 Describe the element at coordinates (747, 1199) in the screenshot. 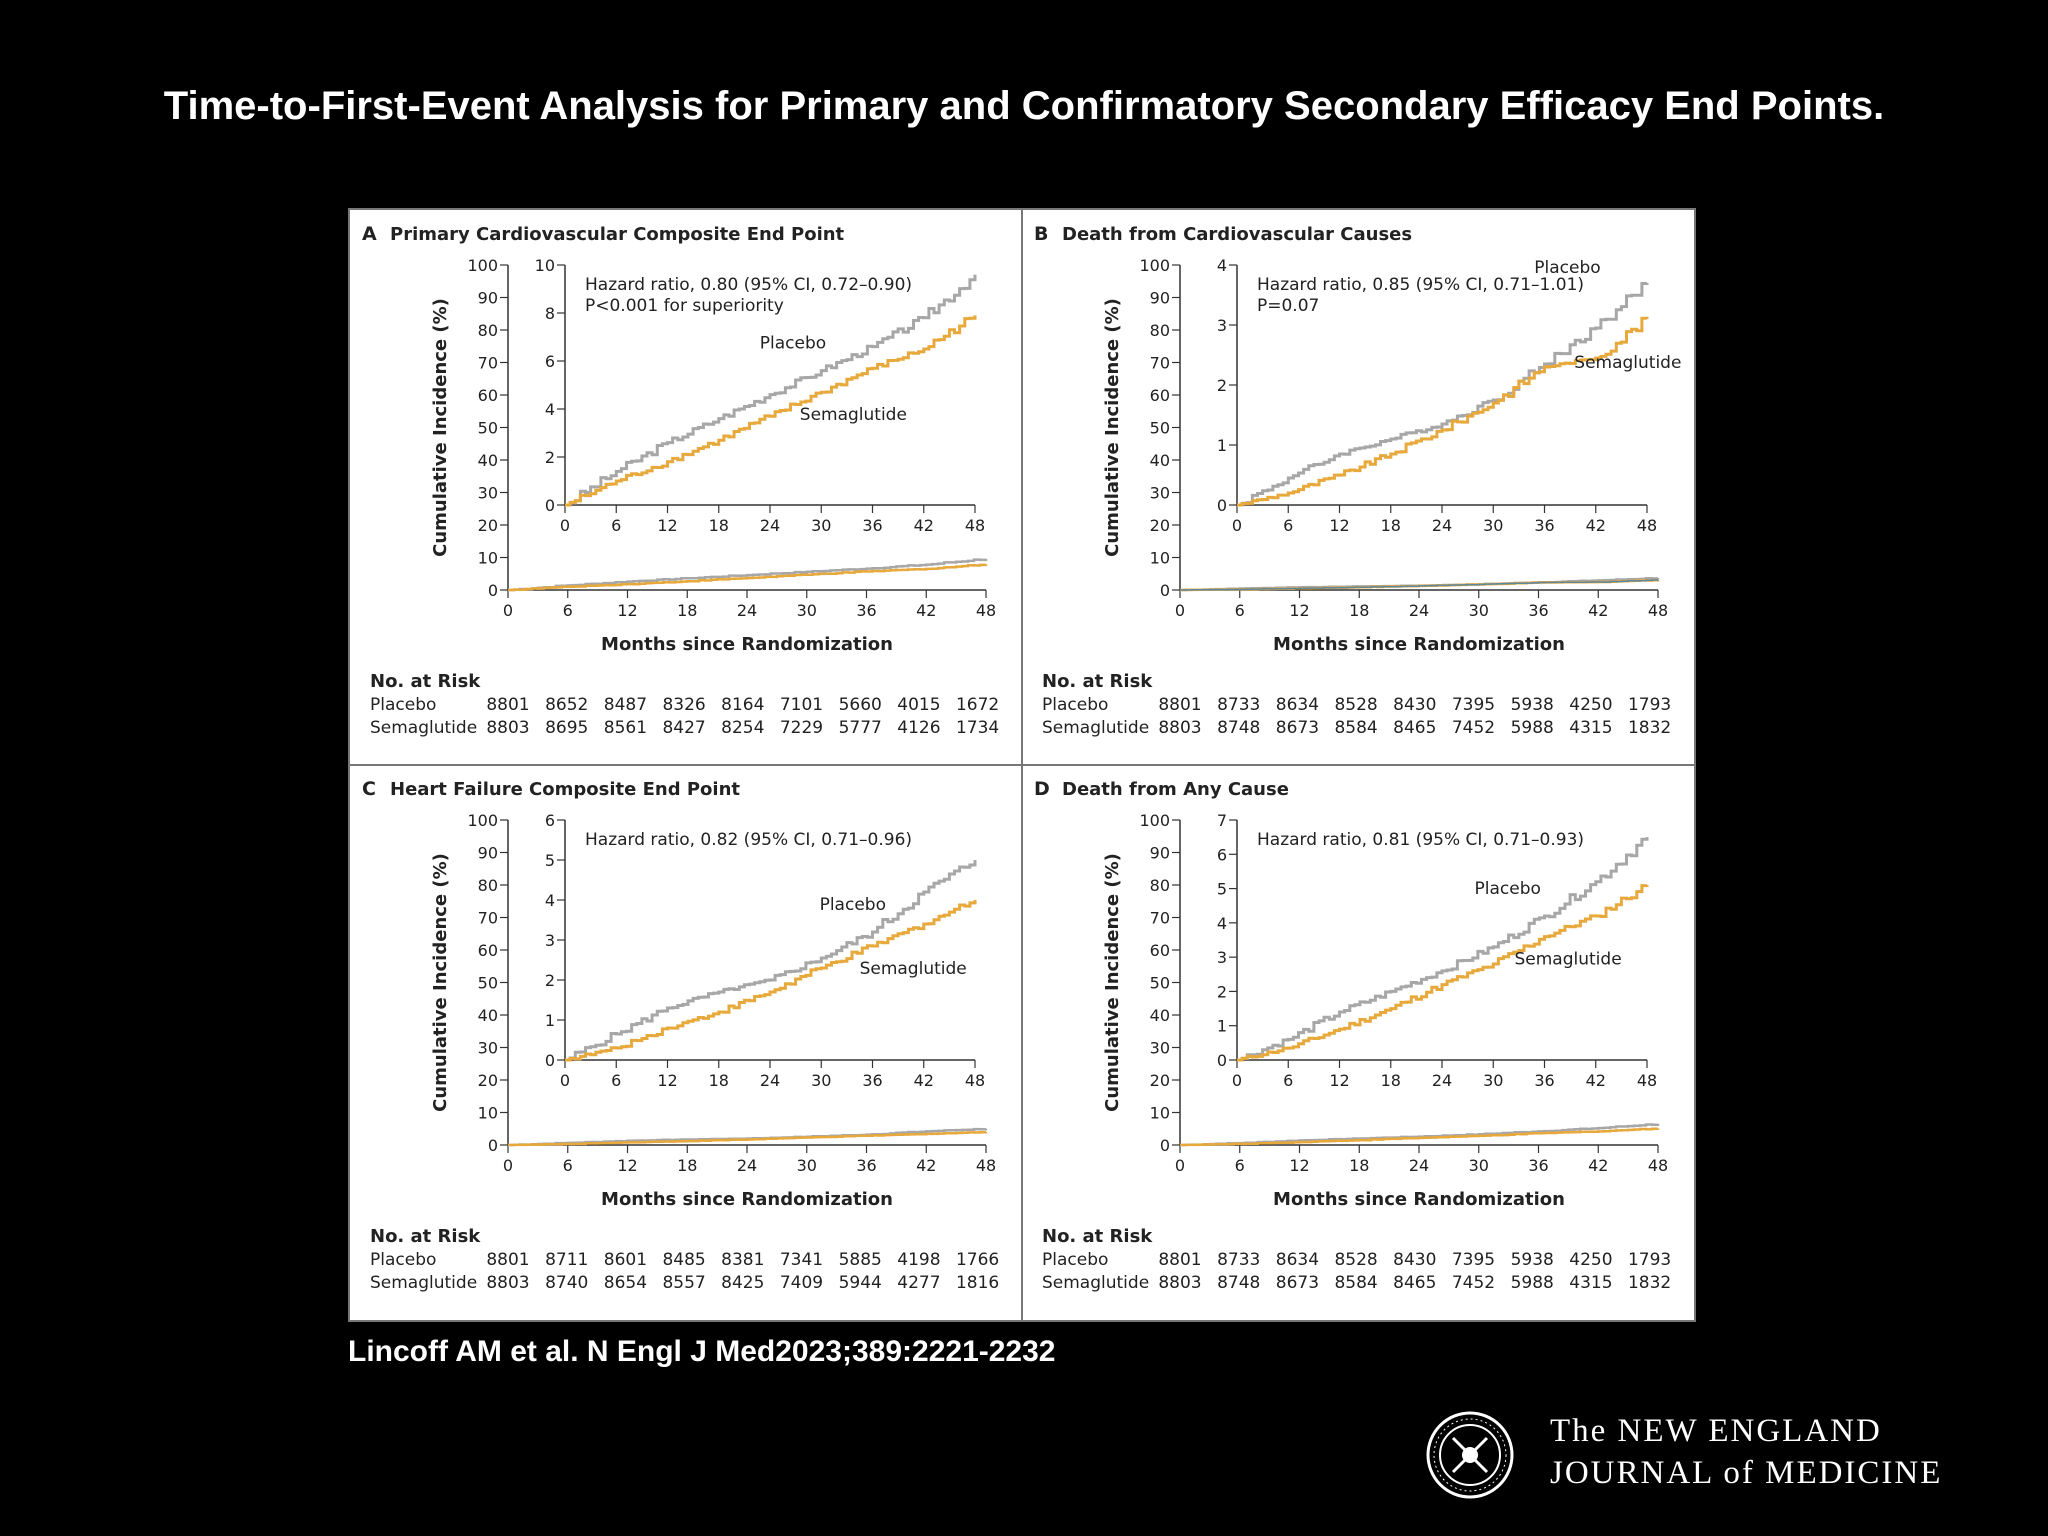

I see `x-axis-label: Months since Randomization` at that location.